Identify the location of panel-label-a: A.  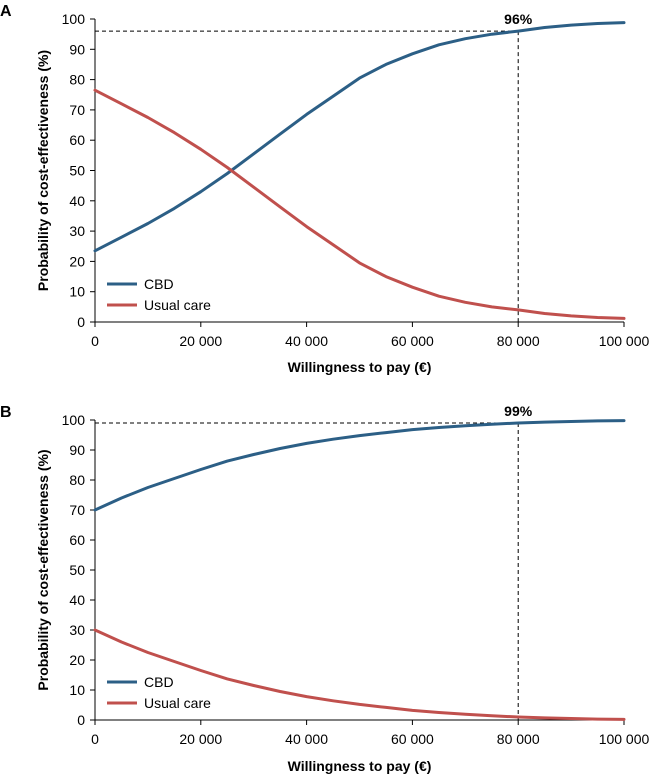
(6, 11).